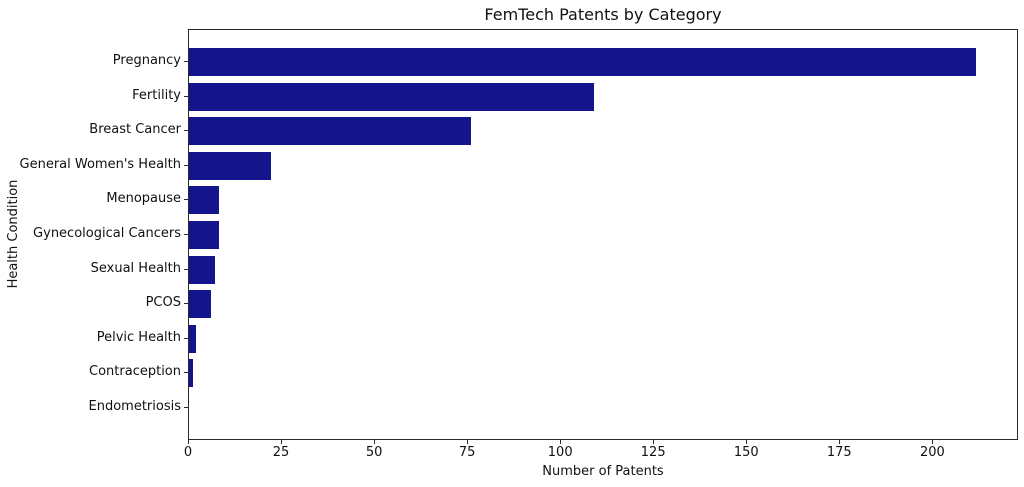 This screenshot has height=487, width=1024. Describe the element at coordinates (603, 471) in the screenshot. I see `x-axis-label: Number of Patents` at that location.